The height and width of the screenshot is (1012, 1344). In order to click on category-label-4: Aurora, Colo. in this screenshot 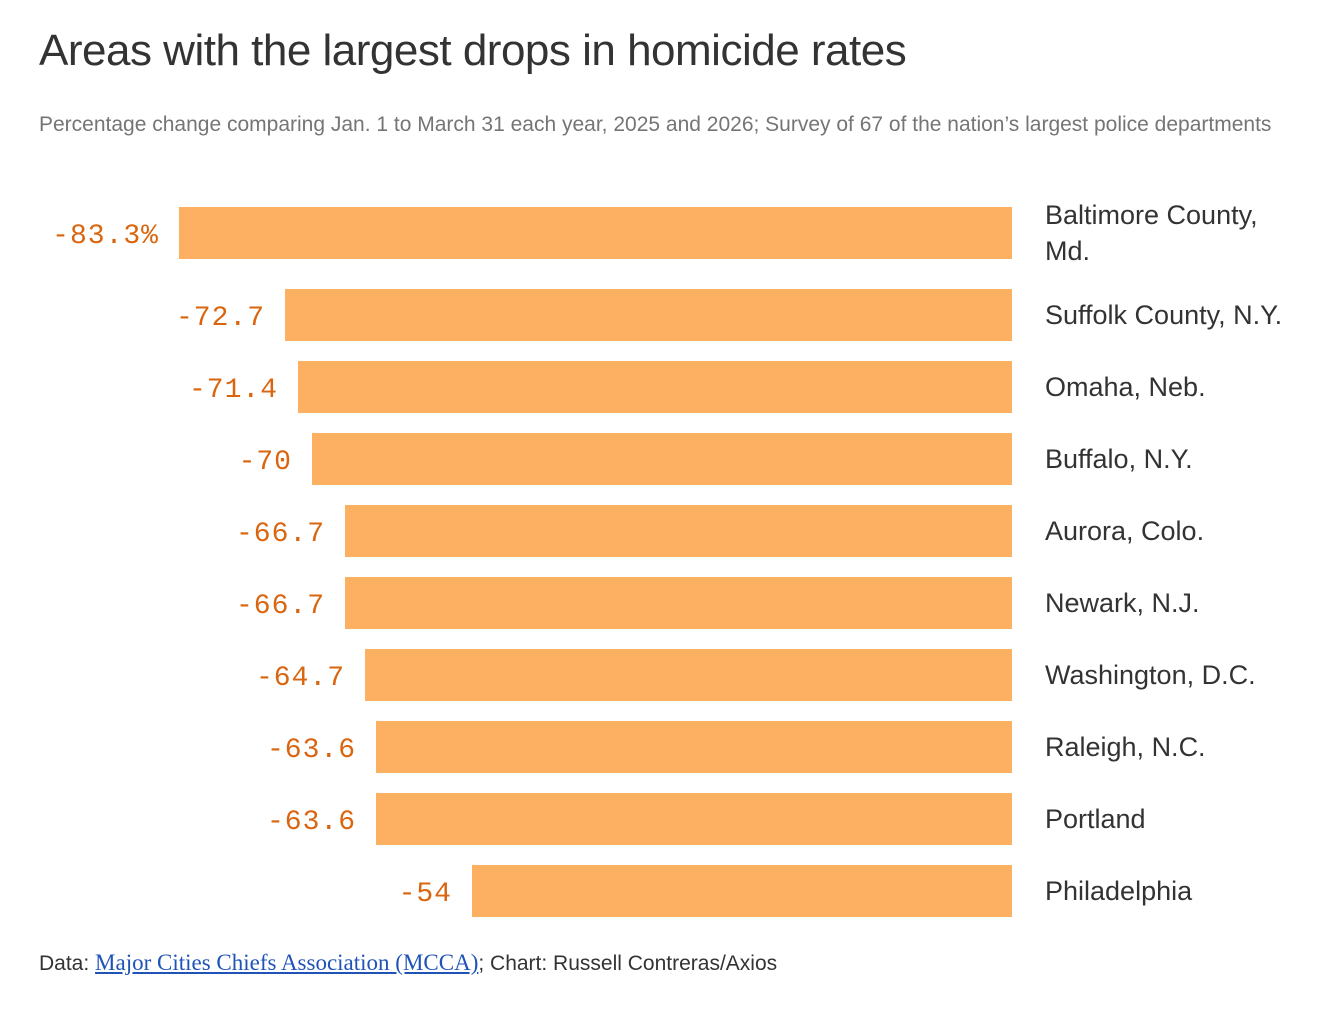, I will do `click(1124, 531)`.